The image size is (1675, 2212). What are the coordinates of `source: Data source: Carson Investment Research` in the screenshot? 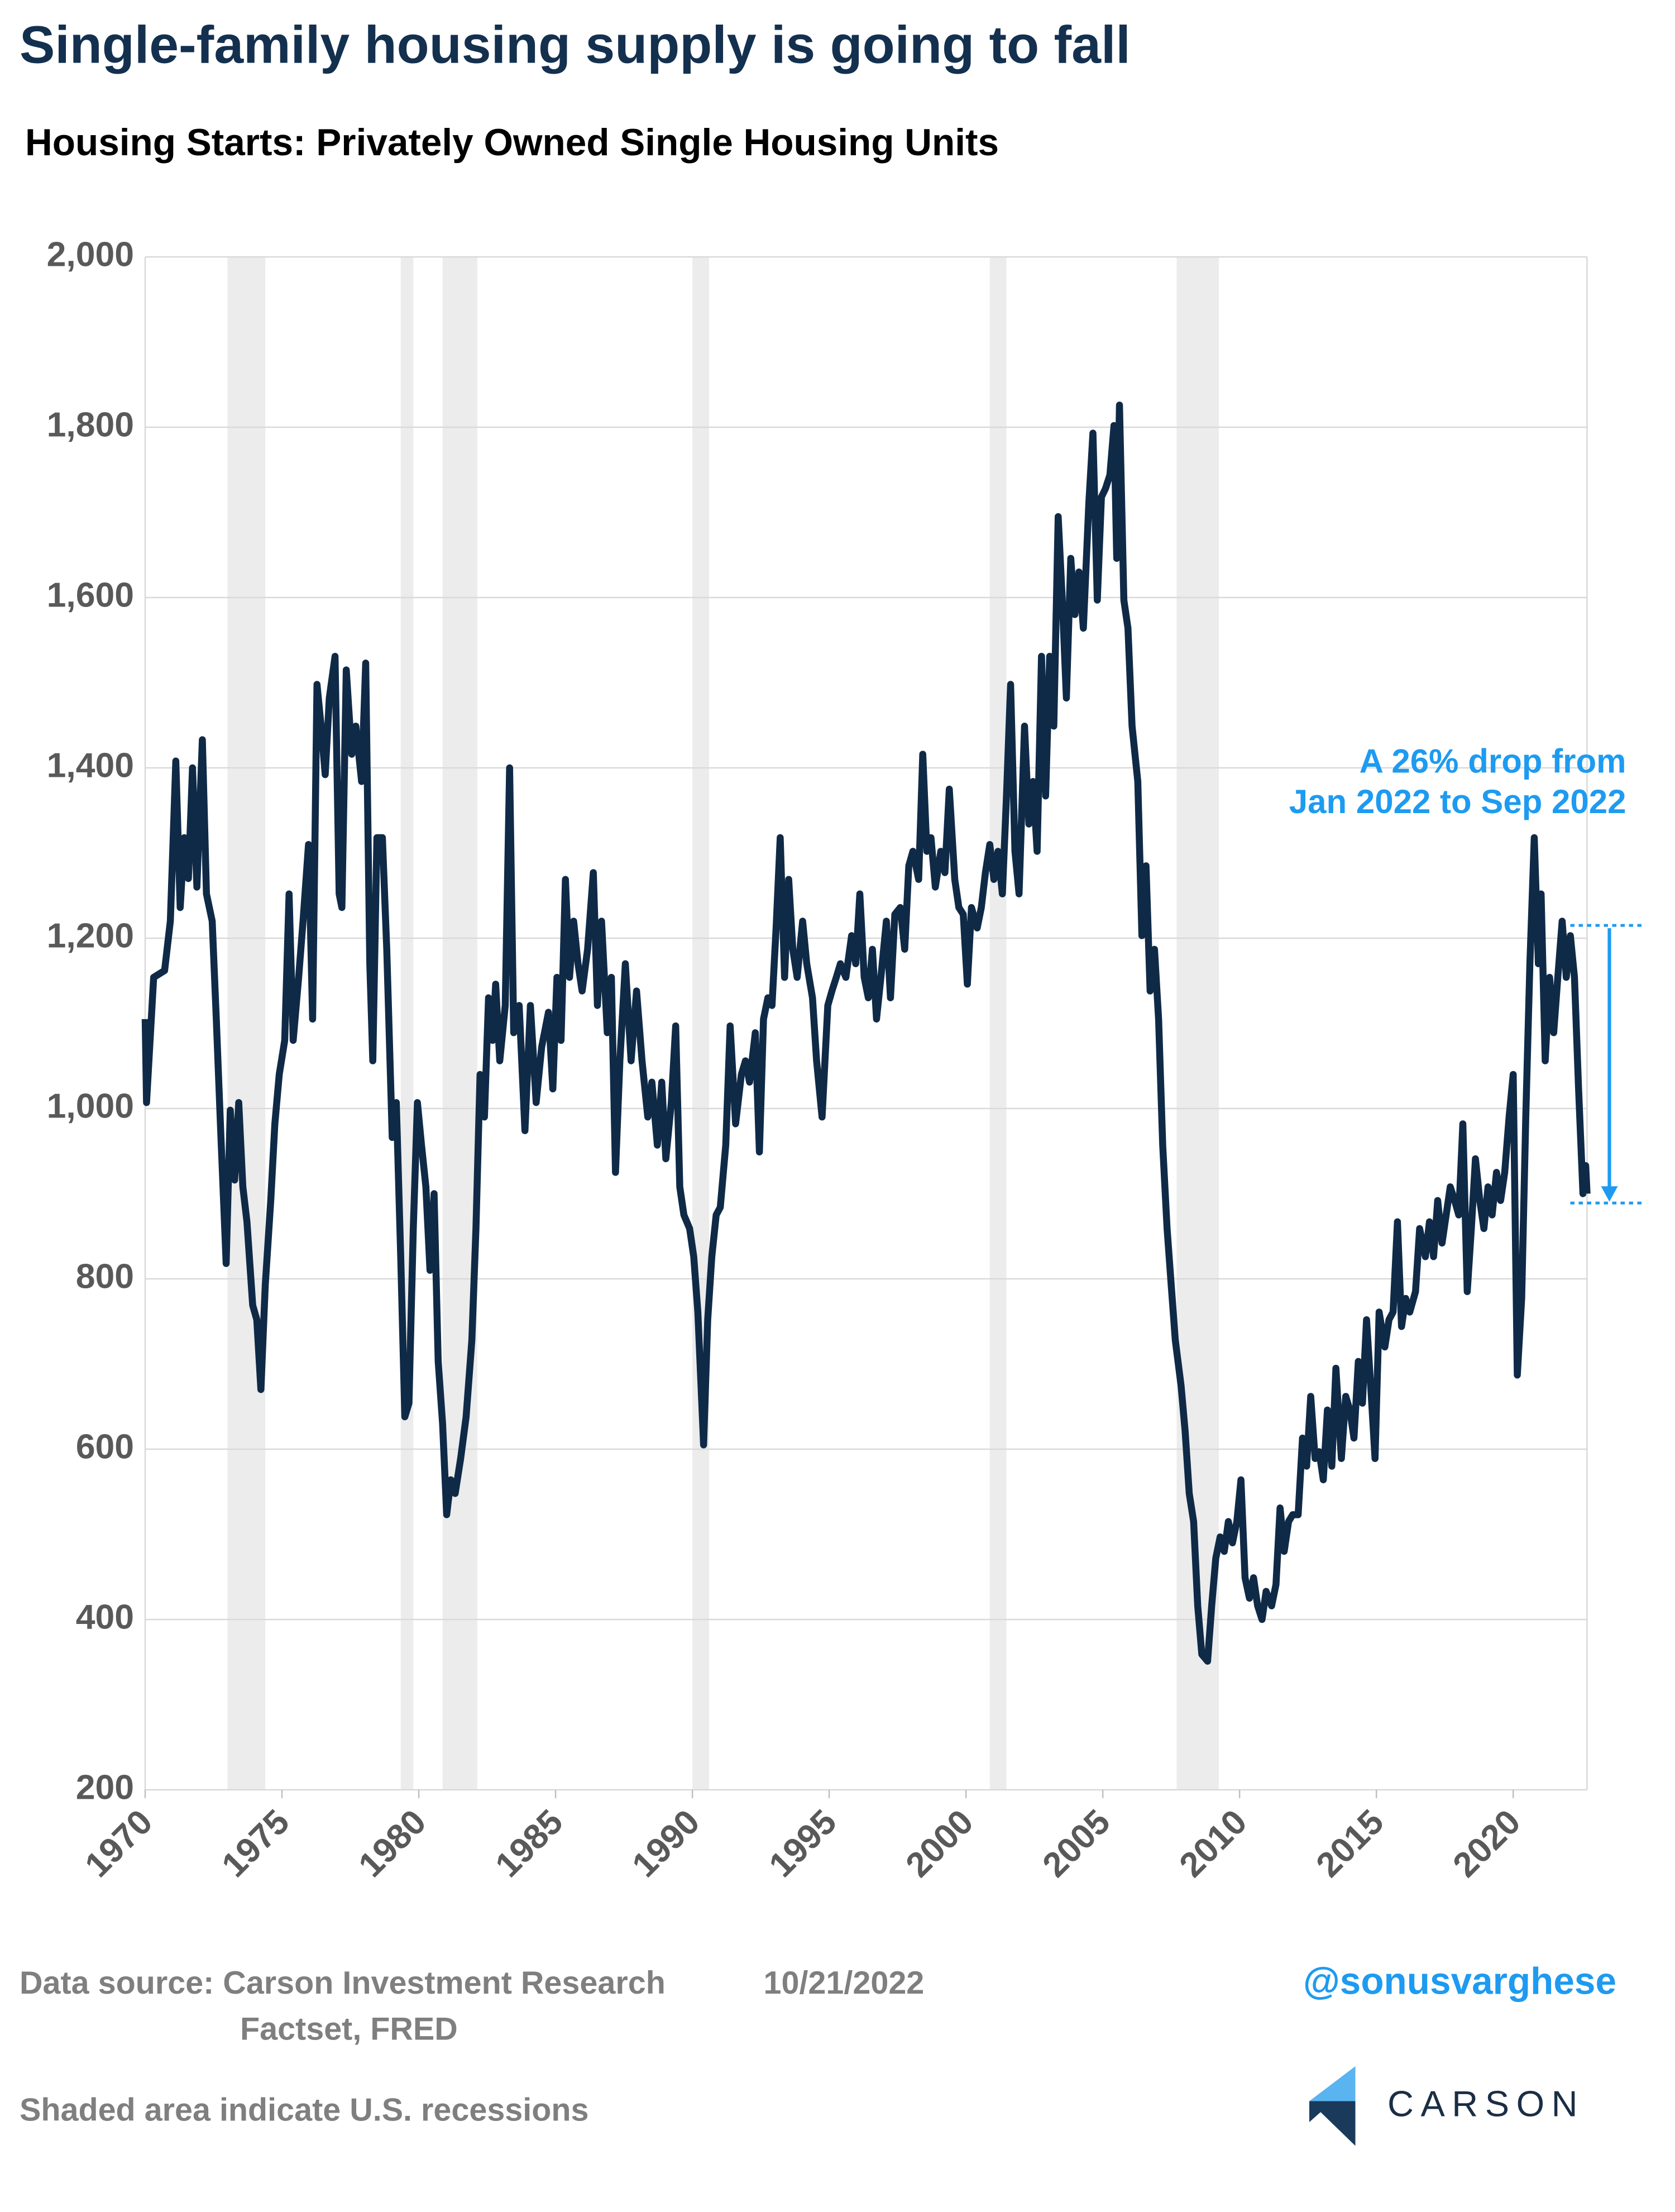 It's located at (343, 1983).